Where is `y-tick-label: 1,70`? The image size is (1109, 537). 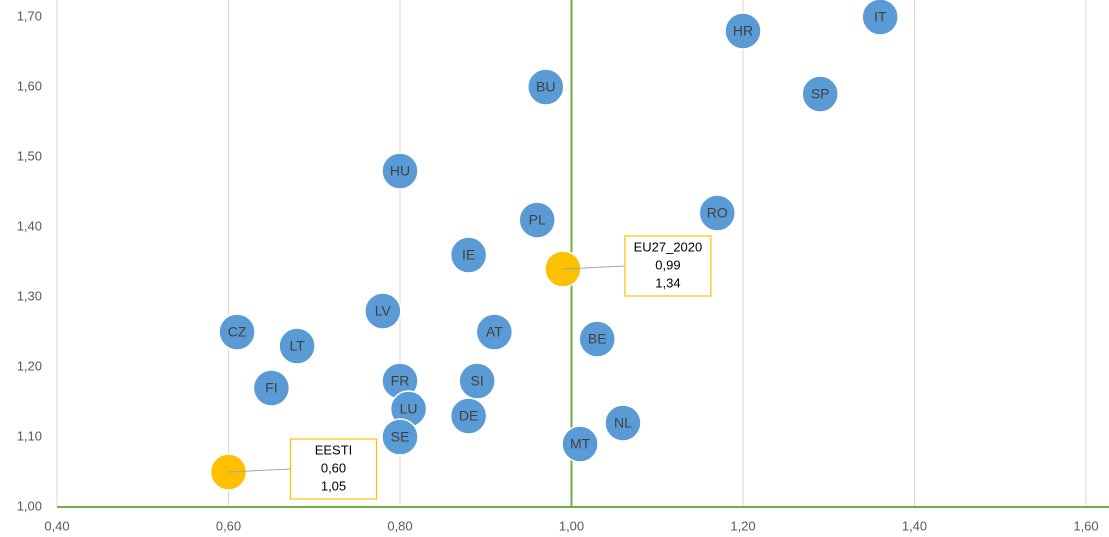 y-tick-label: 1,70 is located at coordinates (29, 15).